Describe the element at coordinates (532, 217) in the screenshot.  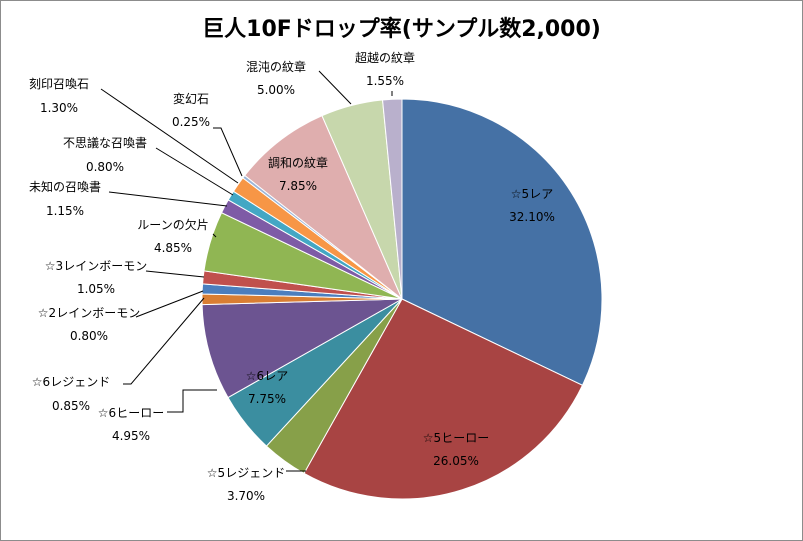
I see `slice-value-label-0: 32.10%` at that location.